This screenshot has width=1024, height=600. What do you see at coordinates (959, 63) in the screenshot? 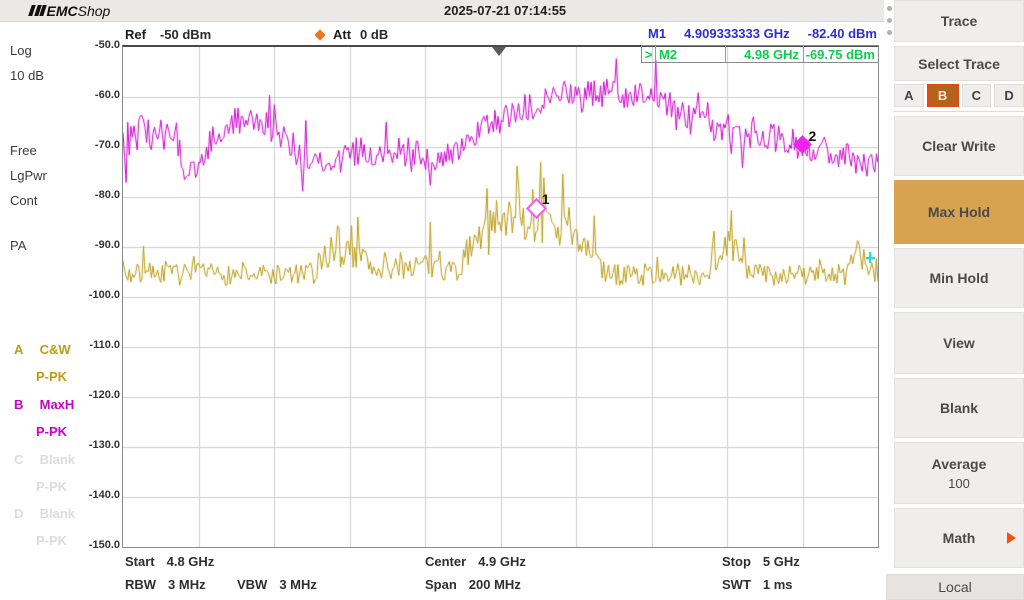
I see `select-trace-button: Select Trace` at bounding box center [959, 63].